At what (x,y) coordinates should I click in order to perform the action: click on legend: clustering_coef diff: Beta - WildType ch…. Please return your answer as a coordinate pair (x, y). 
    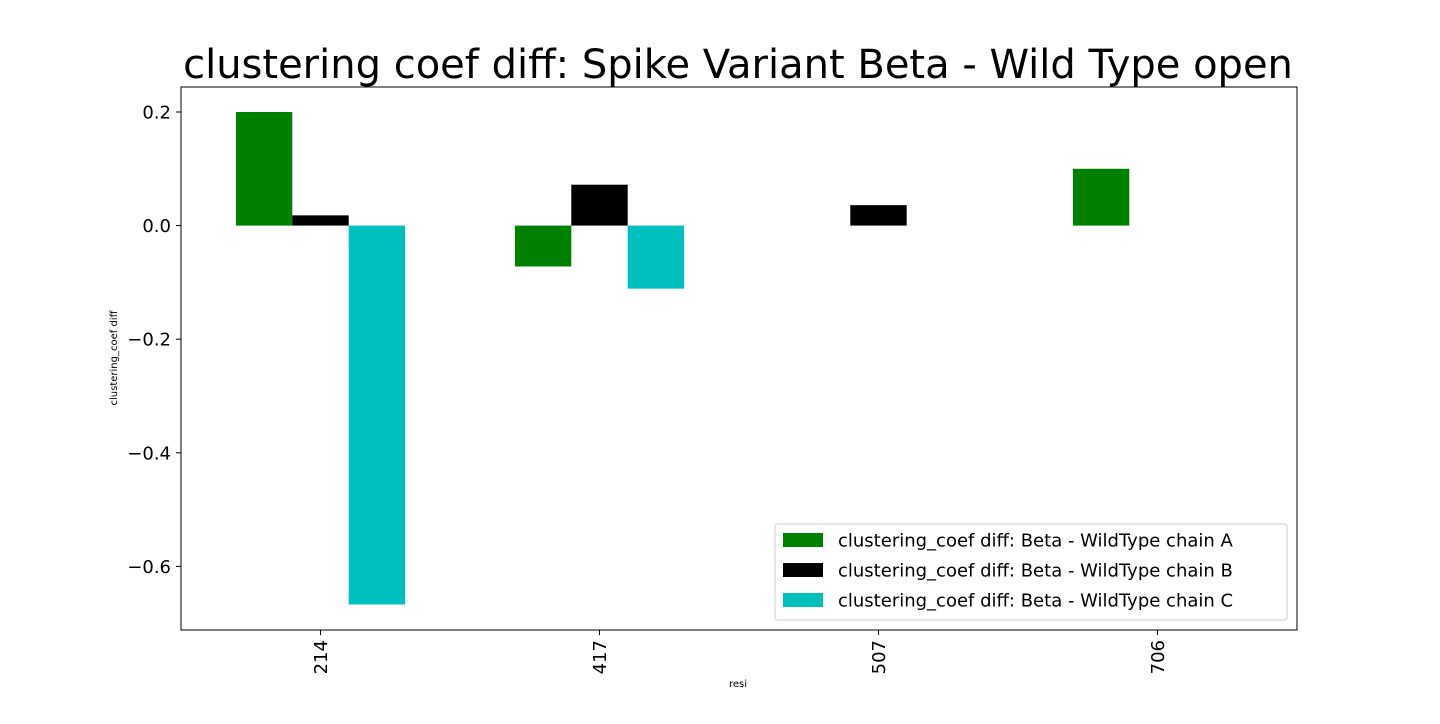
    Looking at the image, I should click on (1031, 572).